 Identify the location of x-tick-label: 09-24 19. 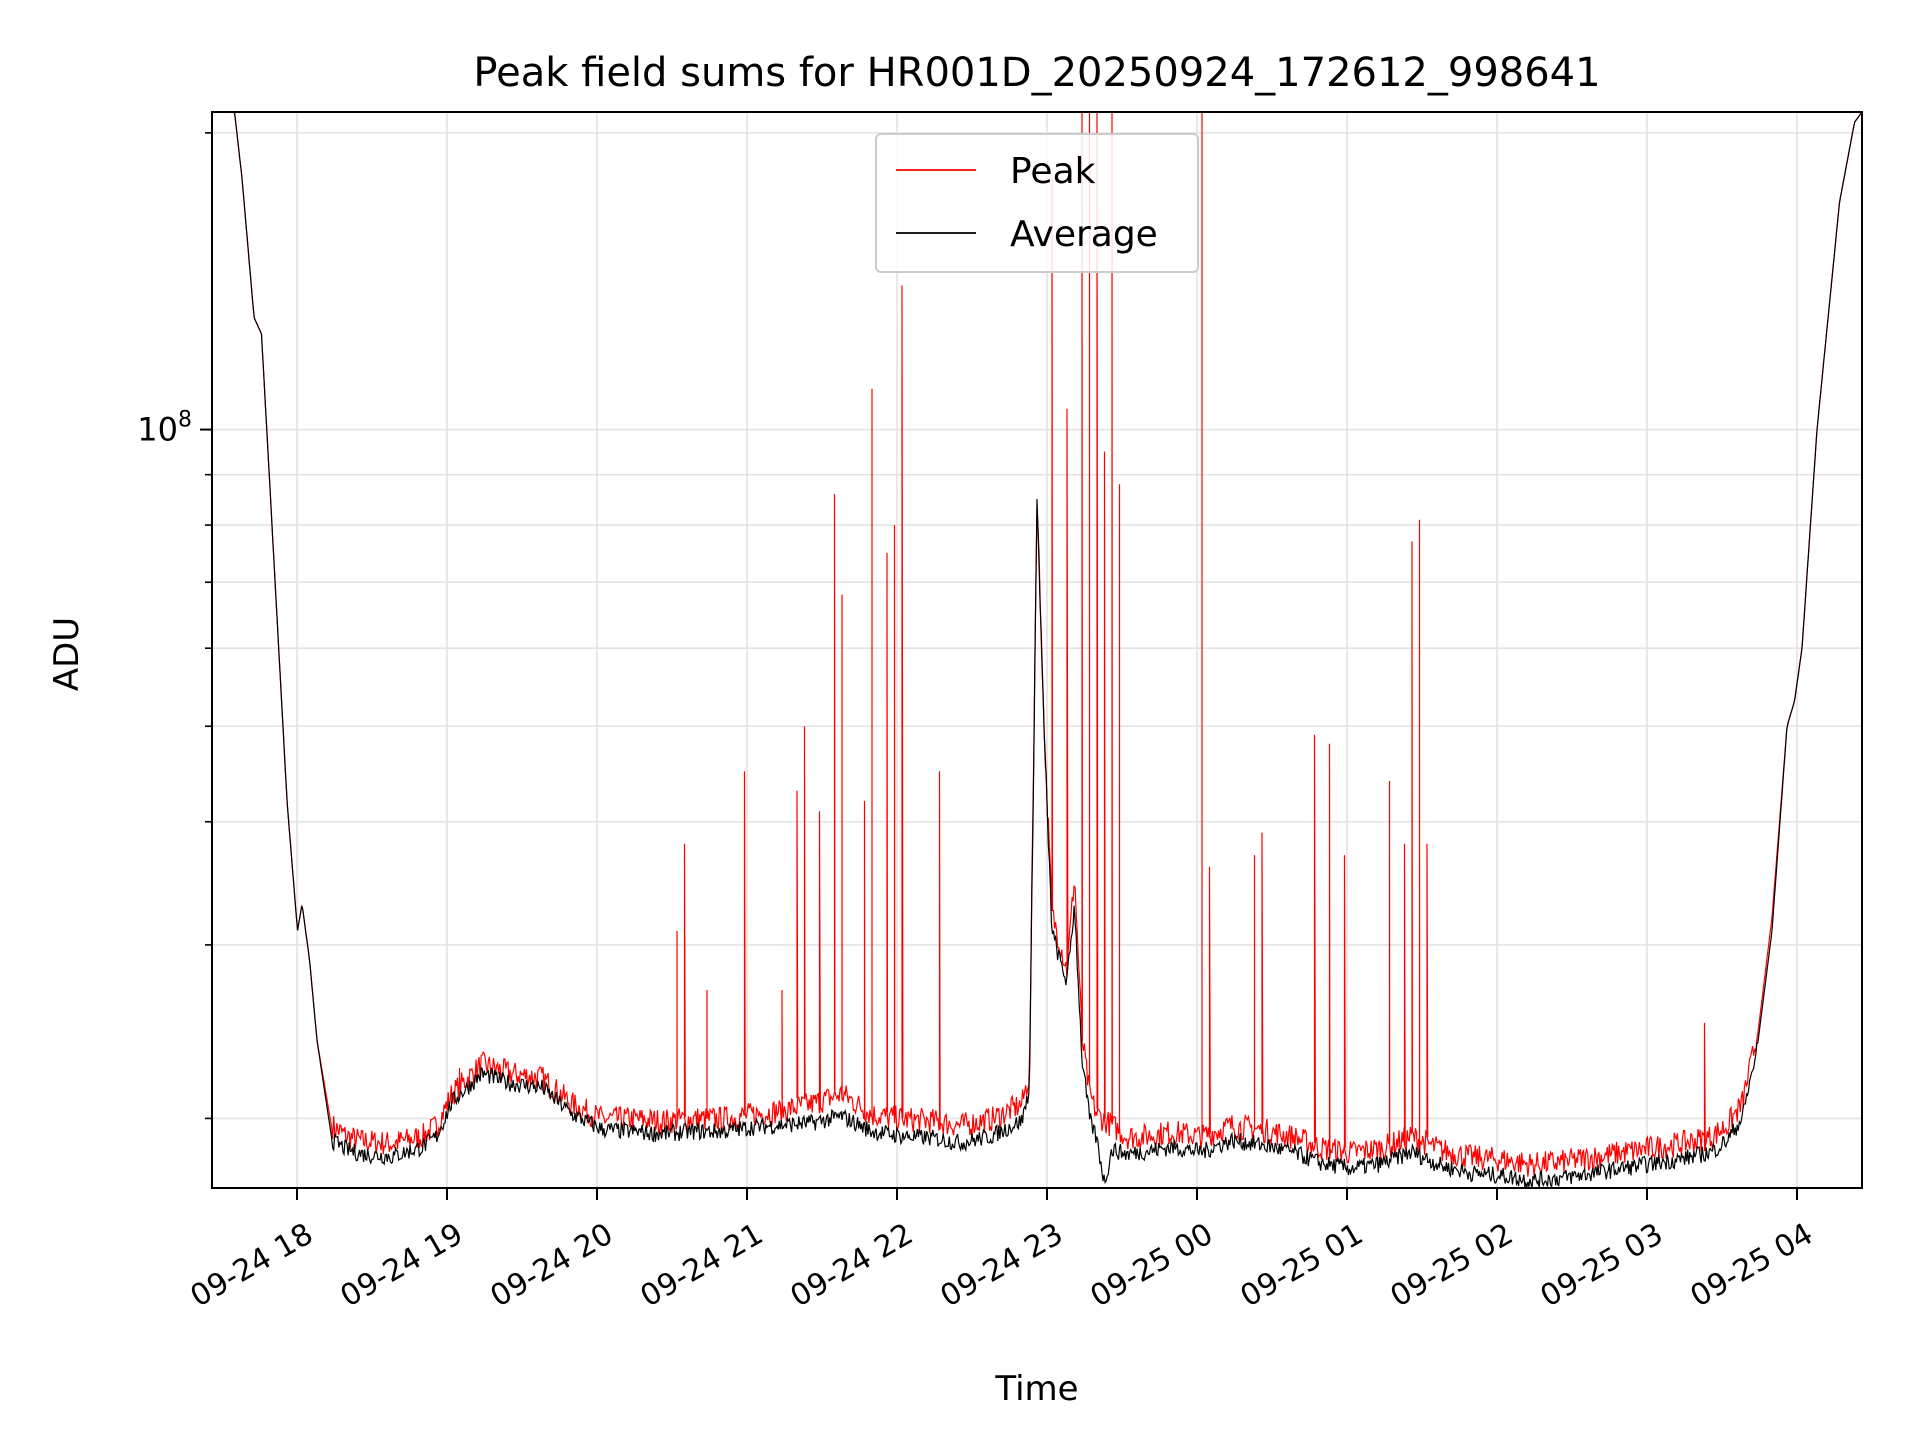
(402, 1266).